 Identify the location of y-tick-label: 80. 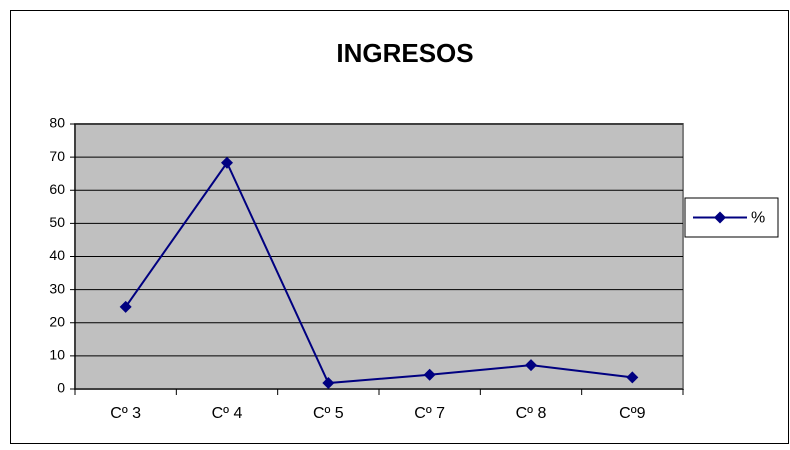
(57, 123).